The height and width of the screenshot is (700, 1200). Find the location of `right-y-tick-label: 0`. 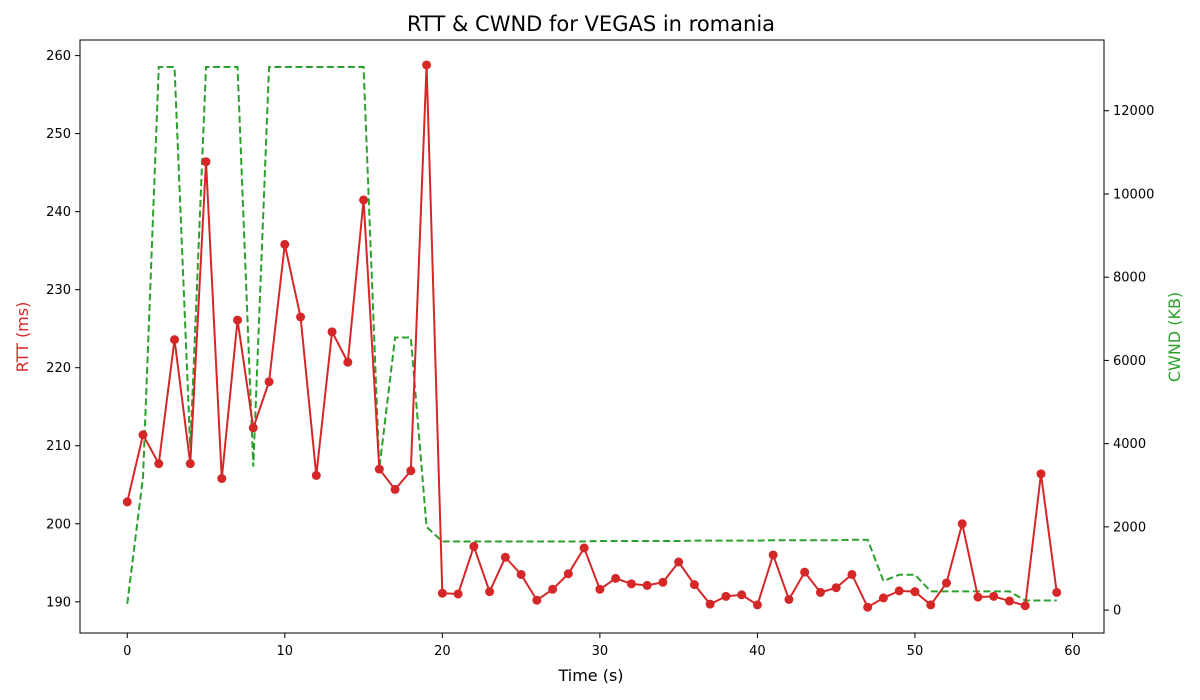

right-y-tick-label: 0 is located at coordinates (1117, 611).